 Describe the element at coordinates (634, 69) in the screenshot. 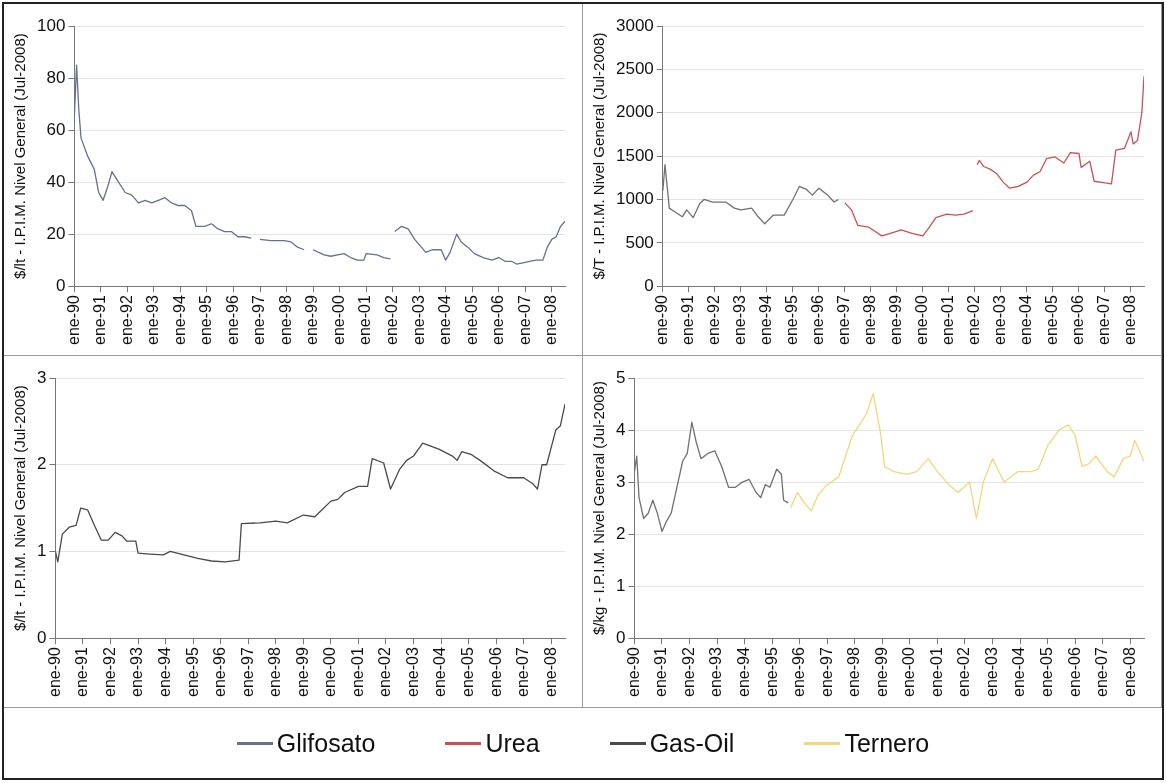

I see `y-tick-label: 2500` at that location.